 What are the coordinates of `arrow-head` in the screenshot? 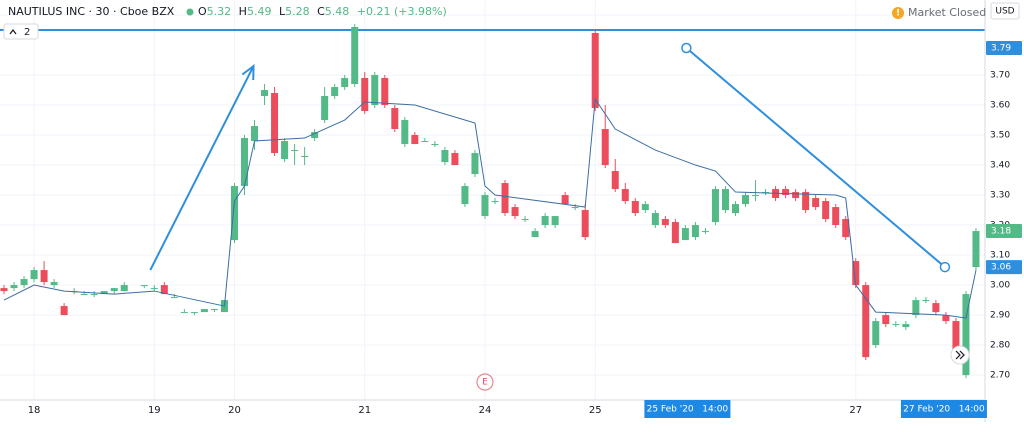 It's located at (248, 72).